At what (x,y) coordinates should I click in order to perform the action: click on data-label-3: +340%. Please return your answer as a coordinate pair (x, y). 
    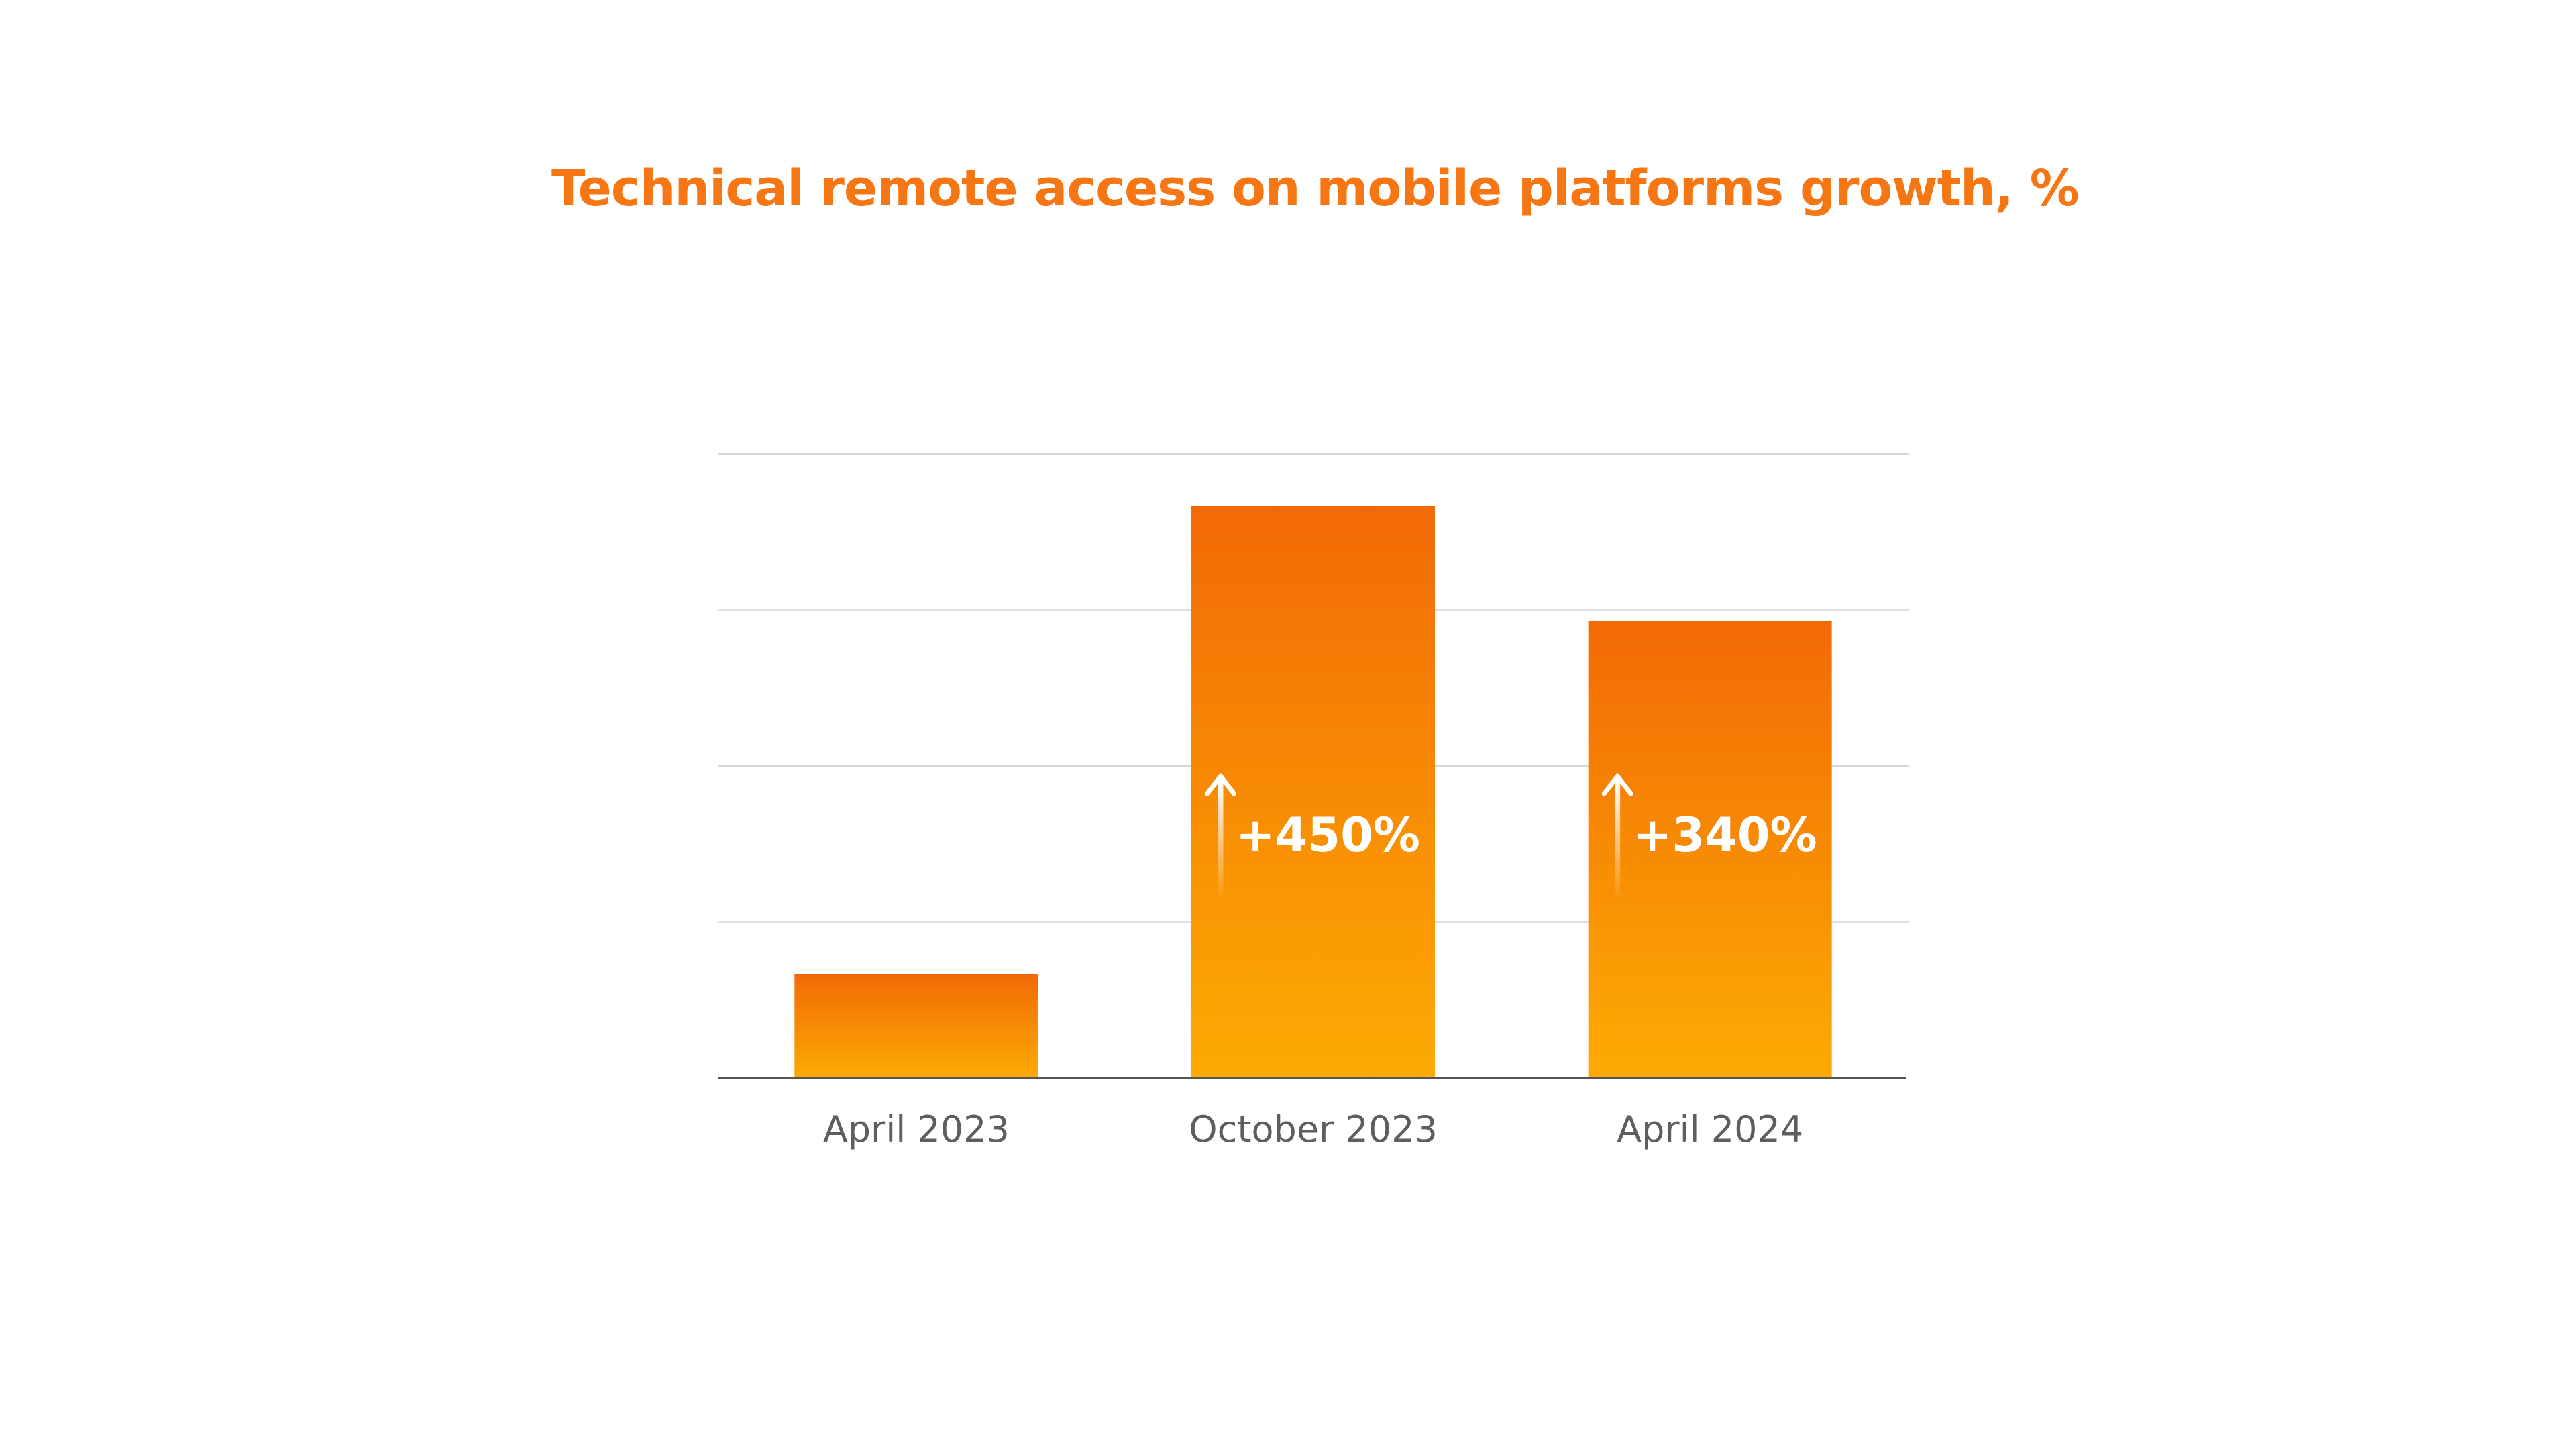
    Looking at the image, I should click on (1725, 835).